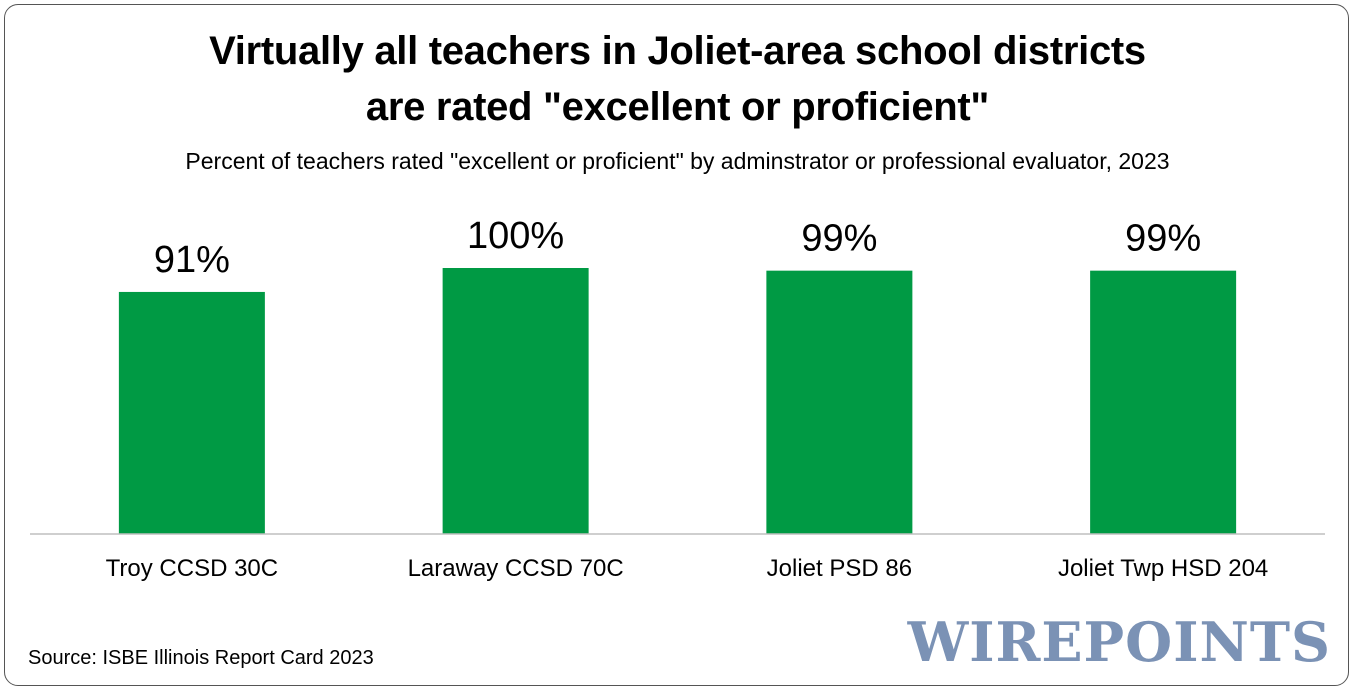 This screenshot has width=1355, height=692. What do you see at coordinates (677, 107) in the screenshot?
I see `chart-title-line-2: are rated "excellent or proficient"` at bounding box center [677, 107].